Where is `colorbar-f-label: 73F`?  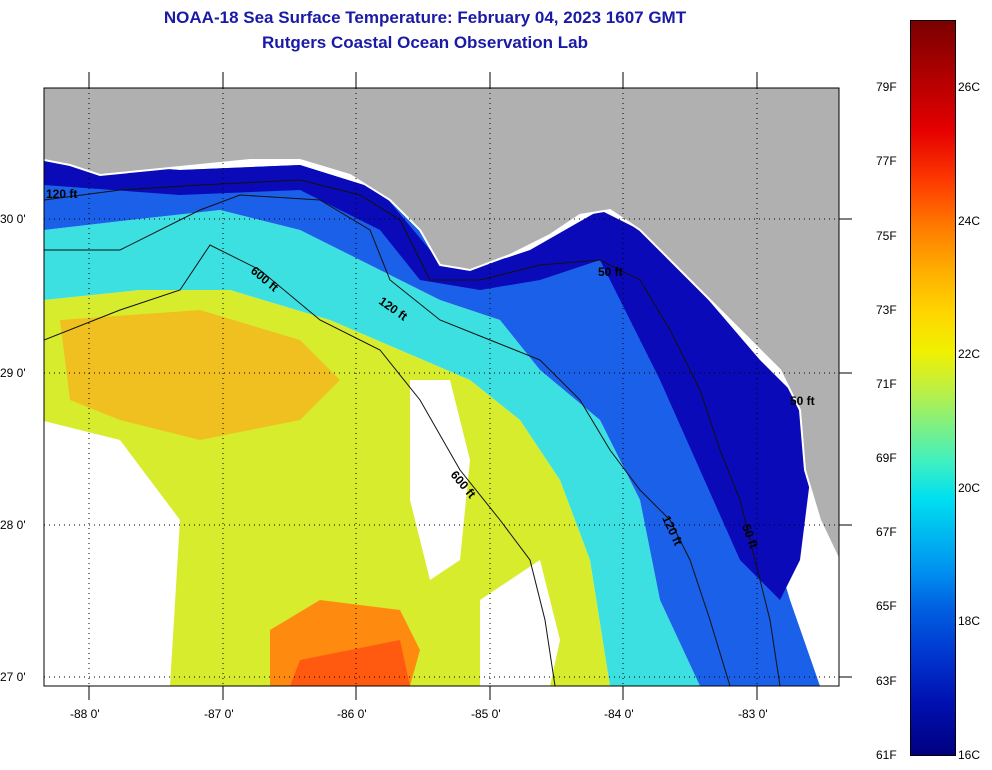 colorbar-f-label: 73F is located at coordinates (886, 310).